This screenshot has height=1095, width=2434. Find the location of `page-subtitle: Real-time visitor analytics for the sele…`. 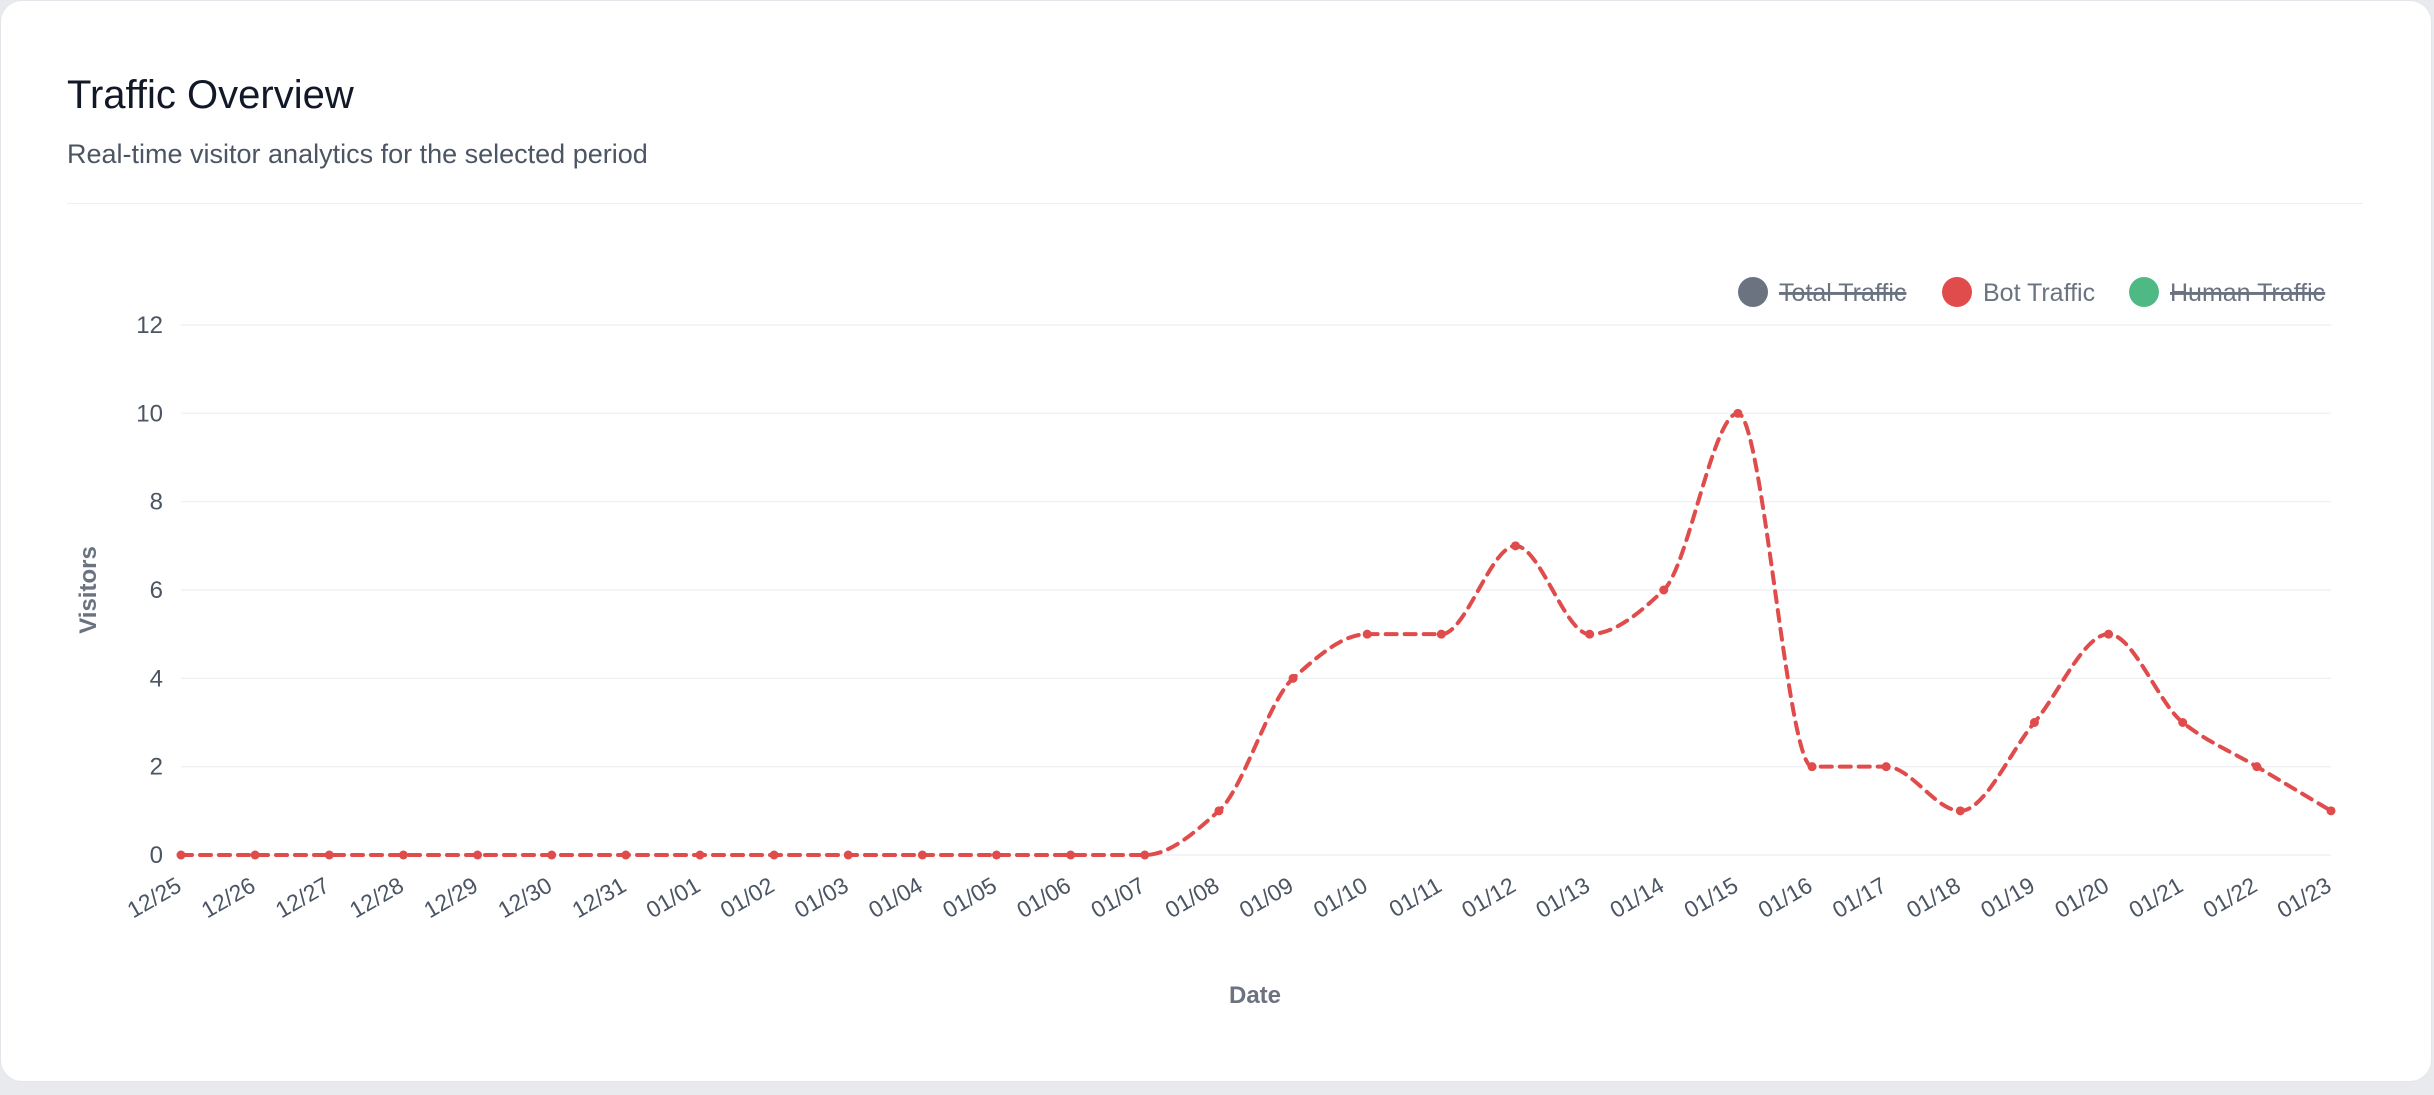

page-subtitle: Real-time visitor analytics for the sele… is located at coordinates (357, 154).